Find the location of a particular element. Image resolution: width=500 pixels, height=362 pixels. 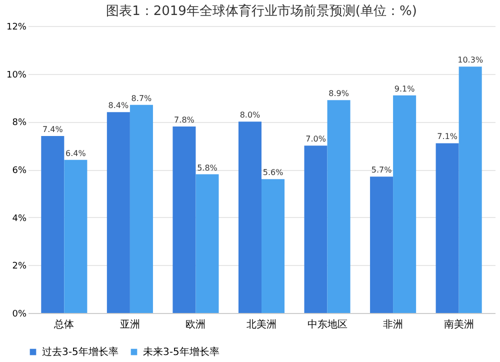

x-tick-label: 北美洲 is located at coordinates (261, 324).